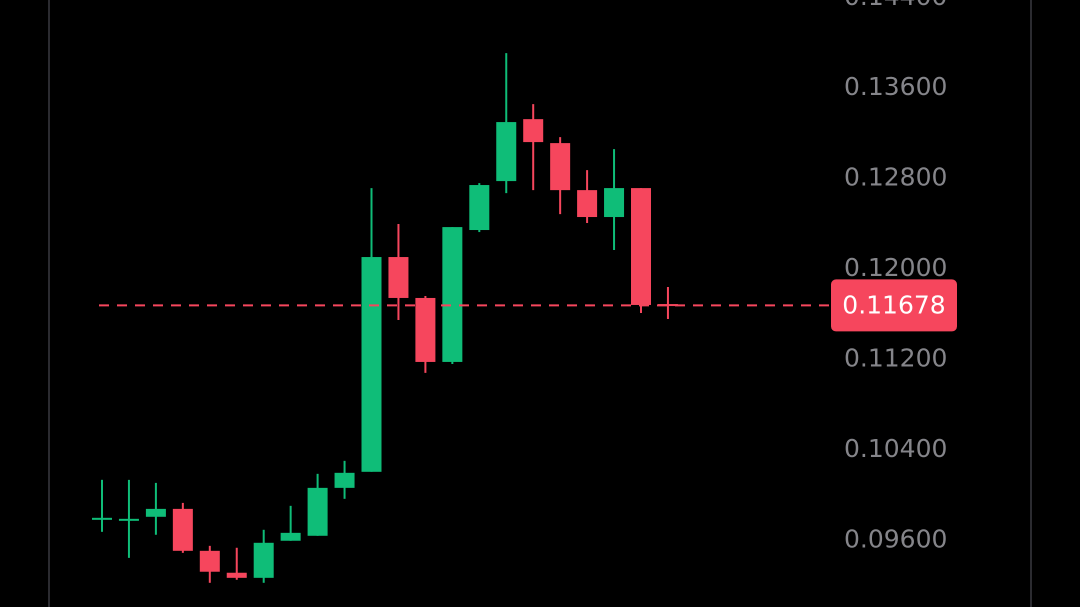  What do you see at coordinates (895, 177) in the screenshot?
I see `y-tick-label: 0.12800` at bounding box center [895, 177].